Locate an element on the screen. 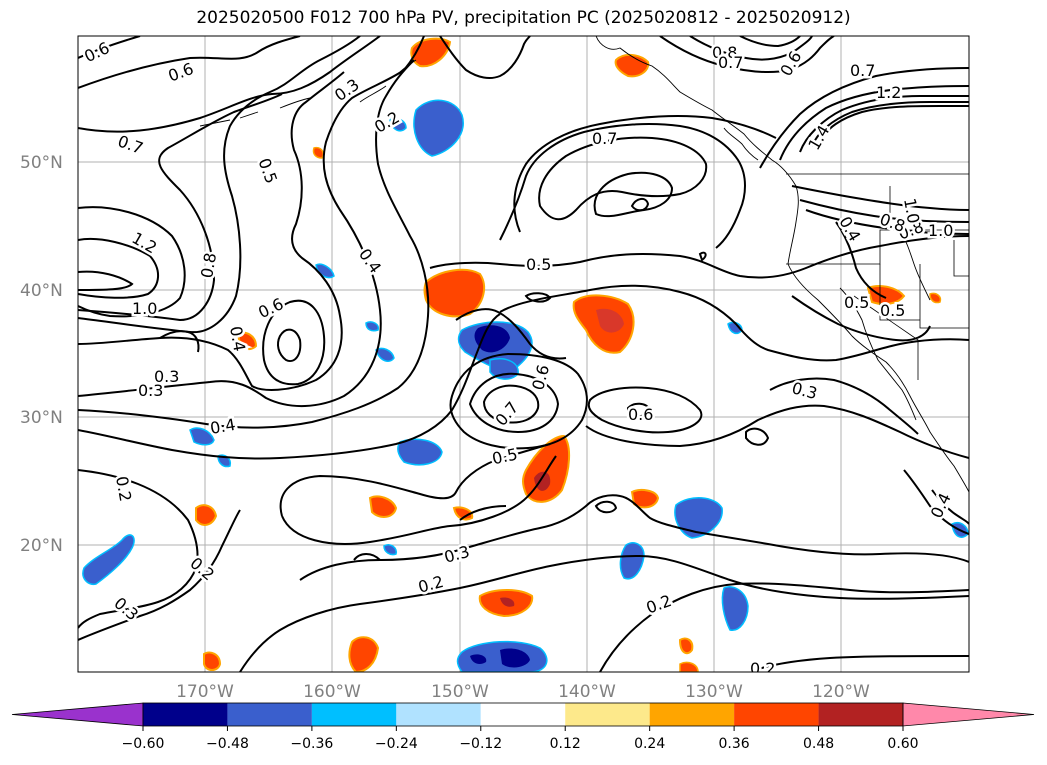  lon-tick-label: 160°W is located at coordinates (332, 692).